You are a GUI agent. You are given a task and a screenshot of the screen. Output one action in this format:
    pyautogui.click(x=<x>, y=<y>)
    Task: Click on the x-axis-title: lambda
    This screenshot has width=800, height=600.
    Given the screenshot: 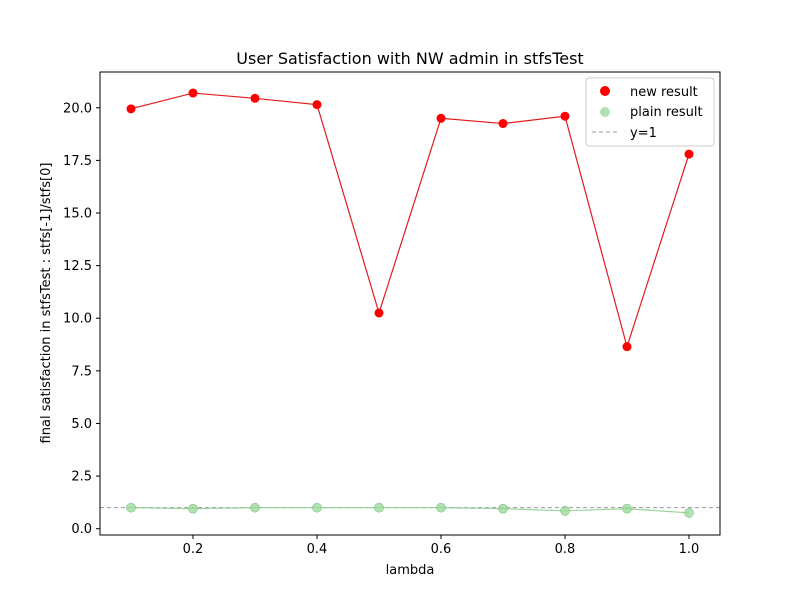 What is the action you would take?
    pyautogui.click(x=410, y=570)
    